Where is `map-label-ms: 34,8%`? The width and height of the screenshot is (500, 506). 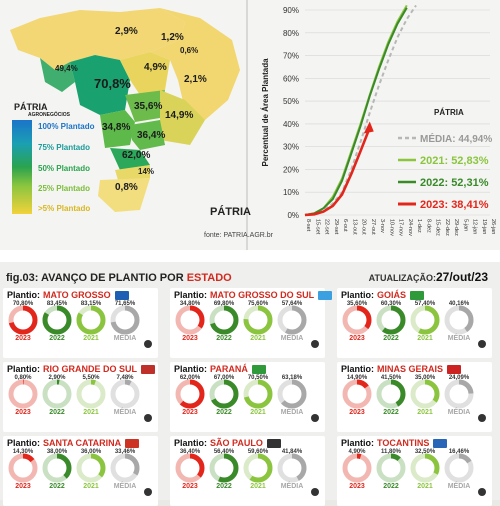 map-label-ms: 34,8% is located at coordinates (116, 127).